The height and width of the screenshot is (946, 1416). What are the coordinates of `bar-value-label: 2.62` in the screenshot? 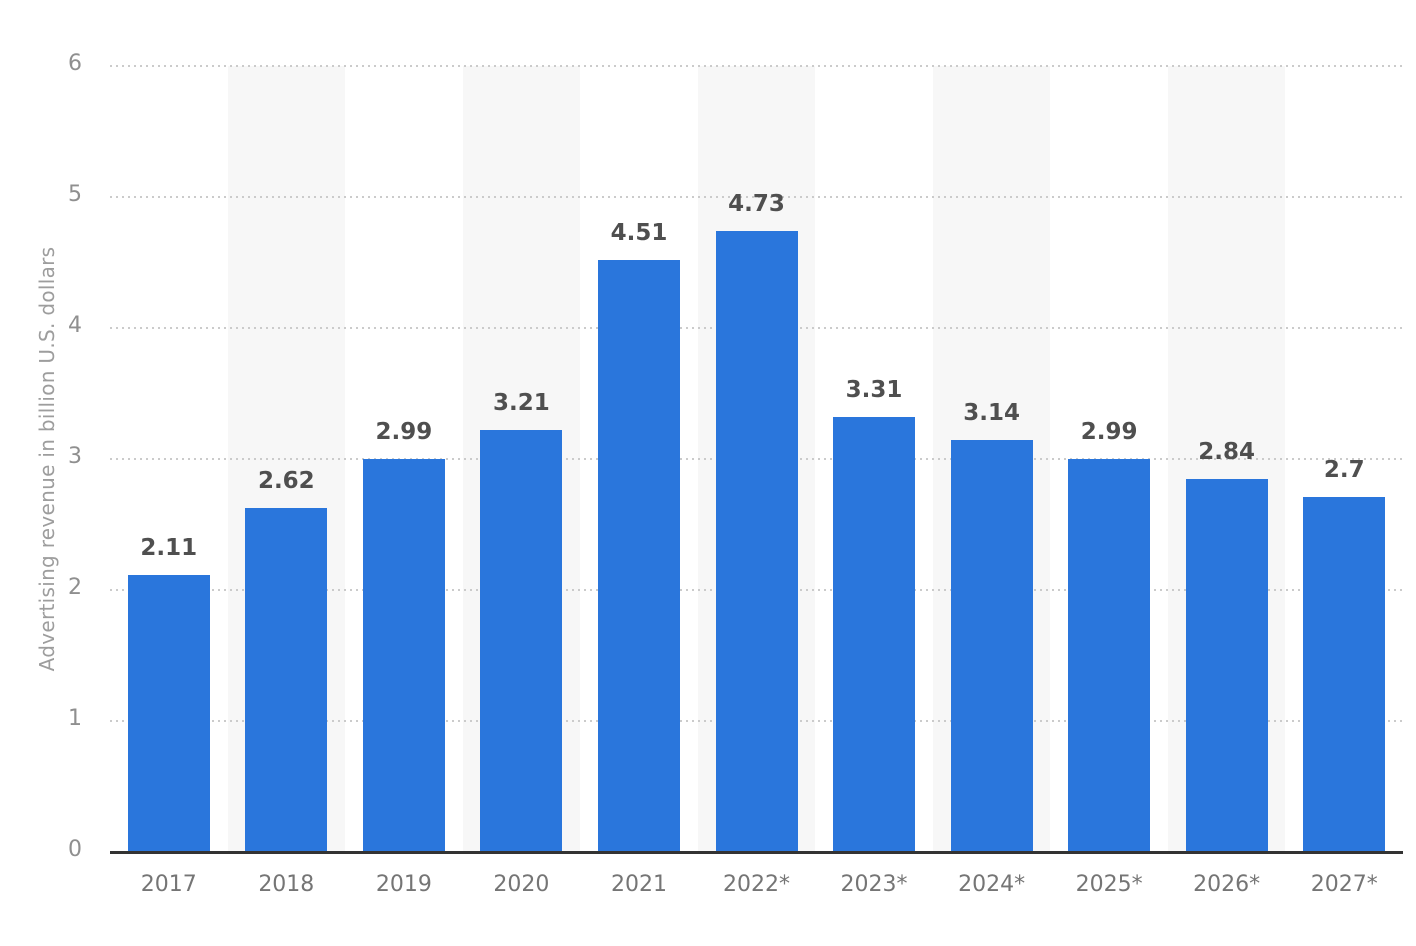 It's located at (286, 480).